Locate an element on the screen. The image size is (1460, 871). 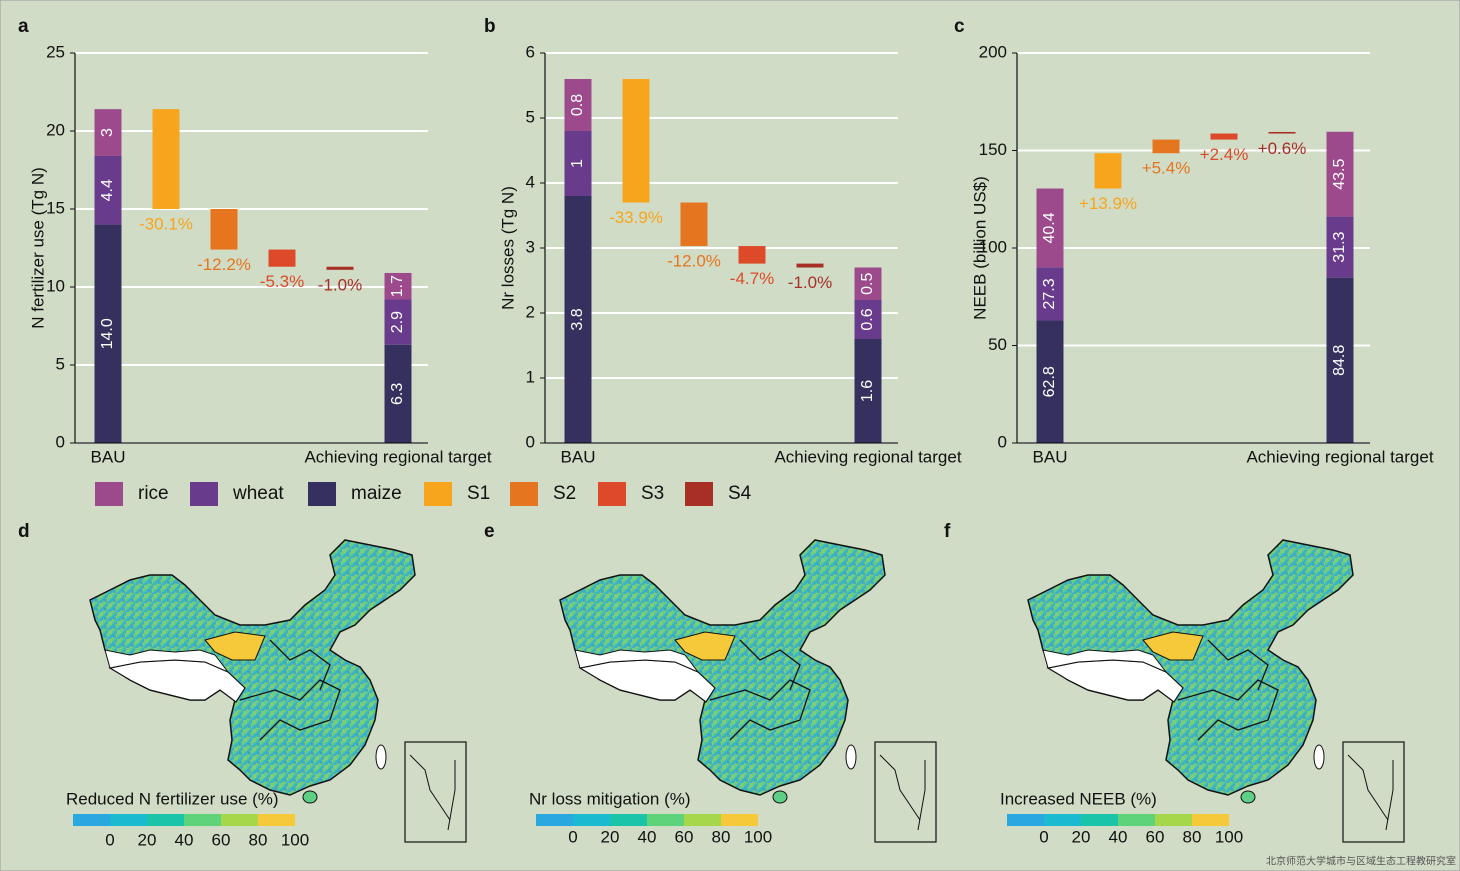
value-label: 6.3 is located at coordinates (397, 394).